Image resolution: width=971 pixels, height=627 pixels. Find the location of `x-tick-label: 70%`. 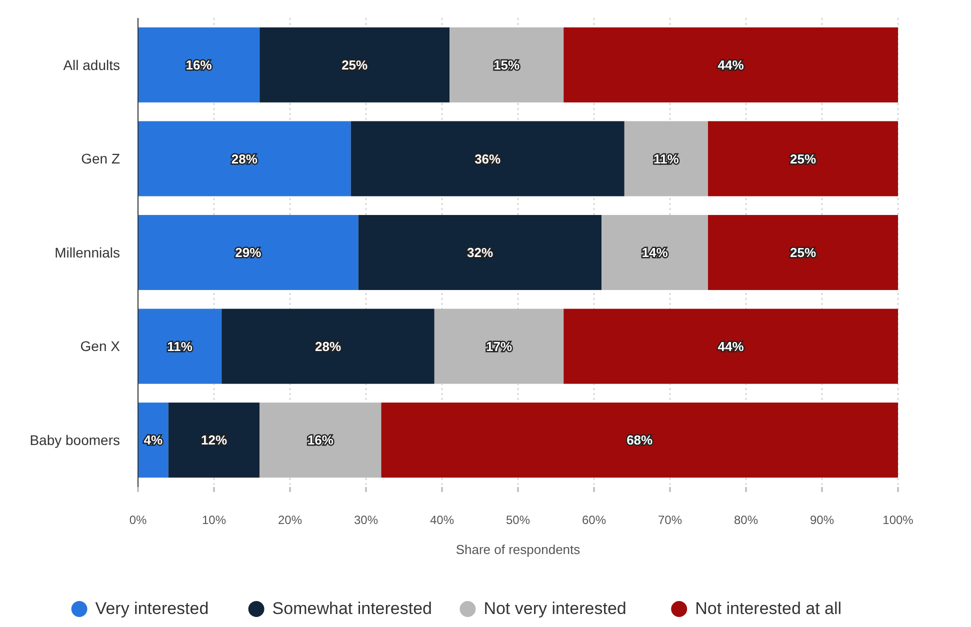

x-tick-label: 70% is located at coordinates (670, 520).